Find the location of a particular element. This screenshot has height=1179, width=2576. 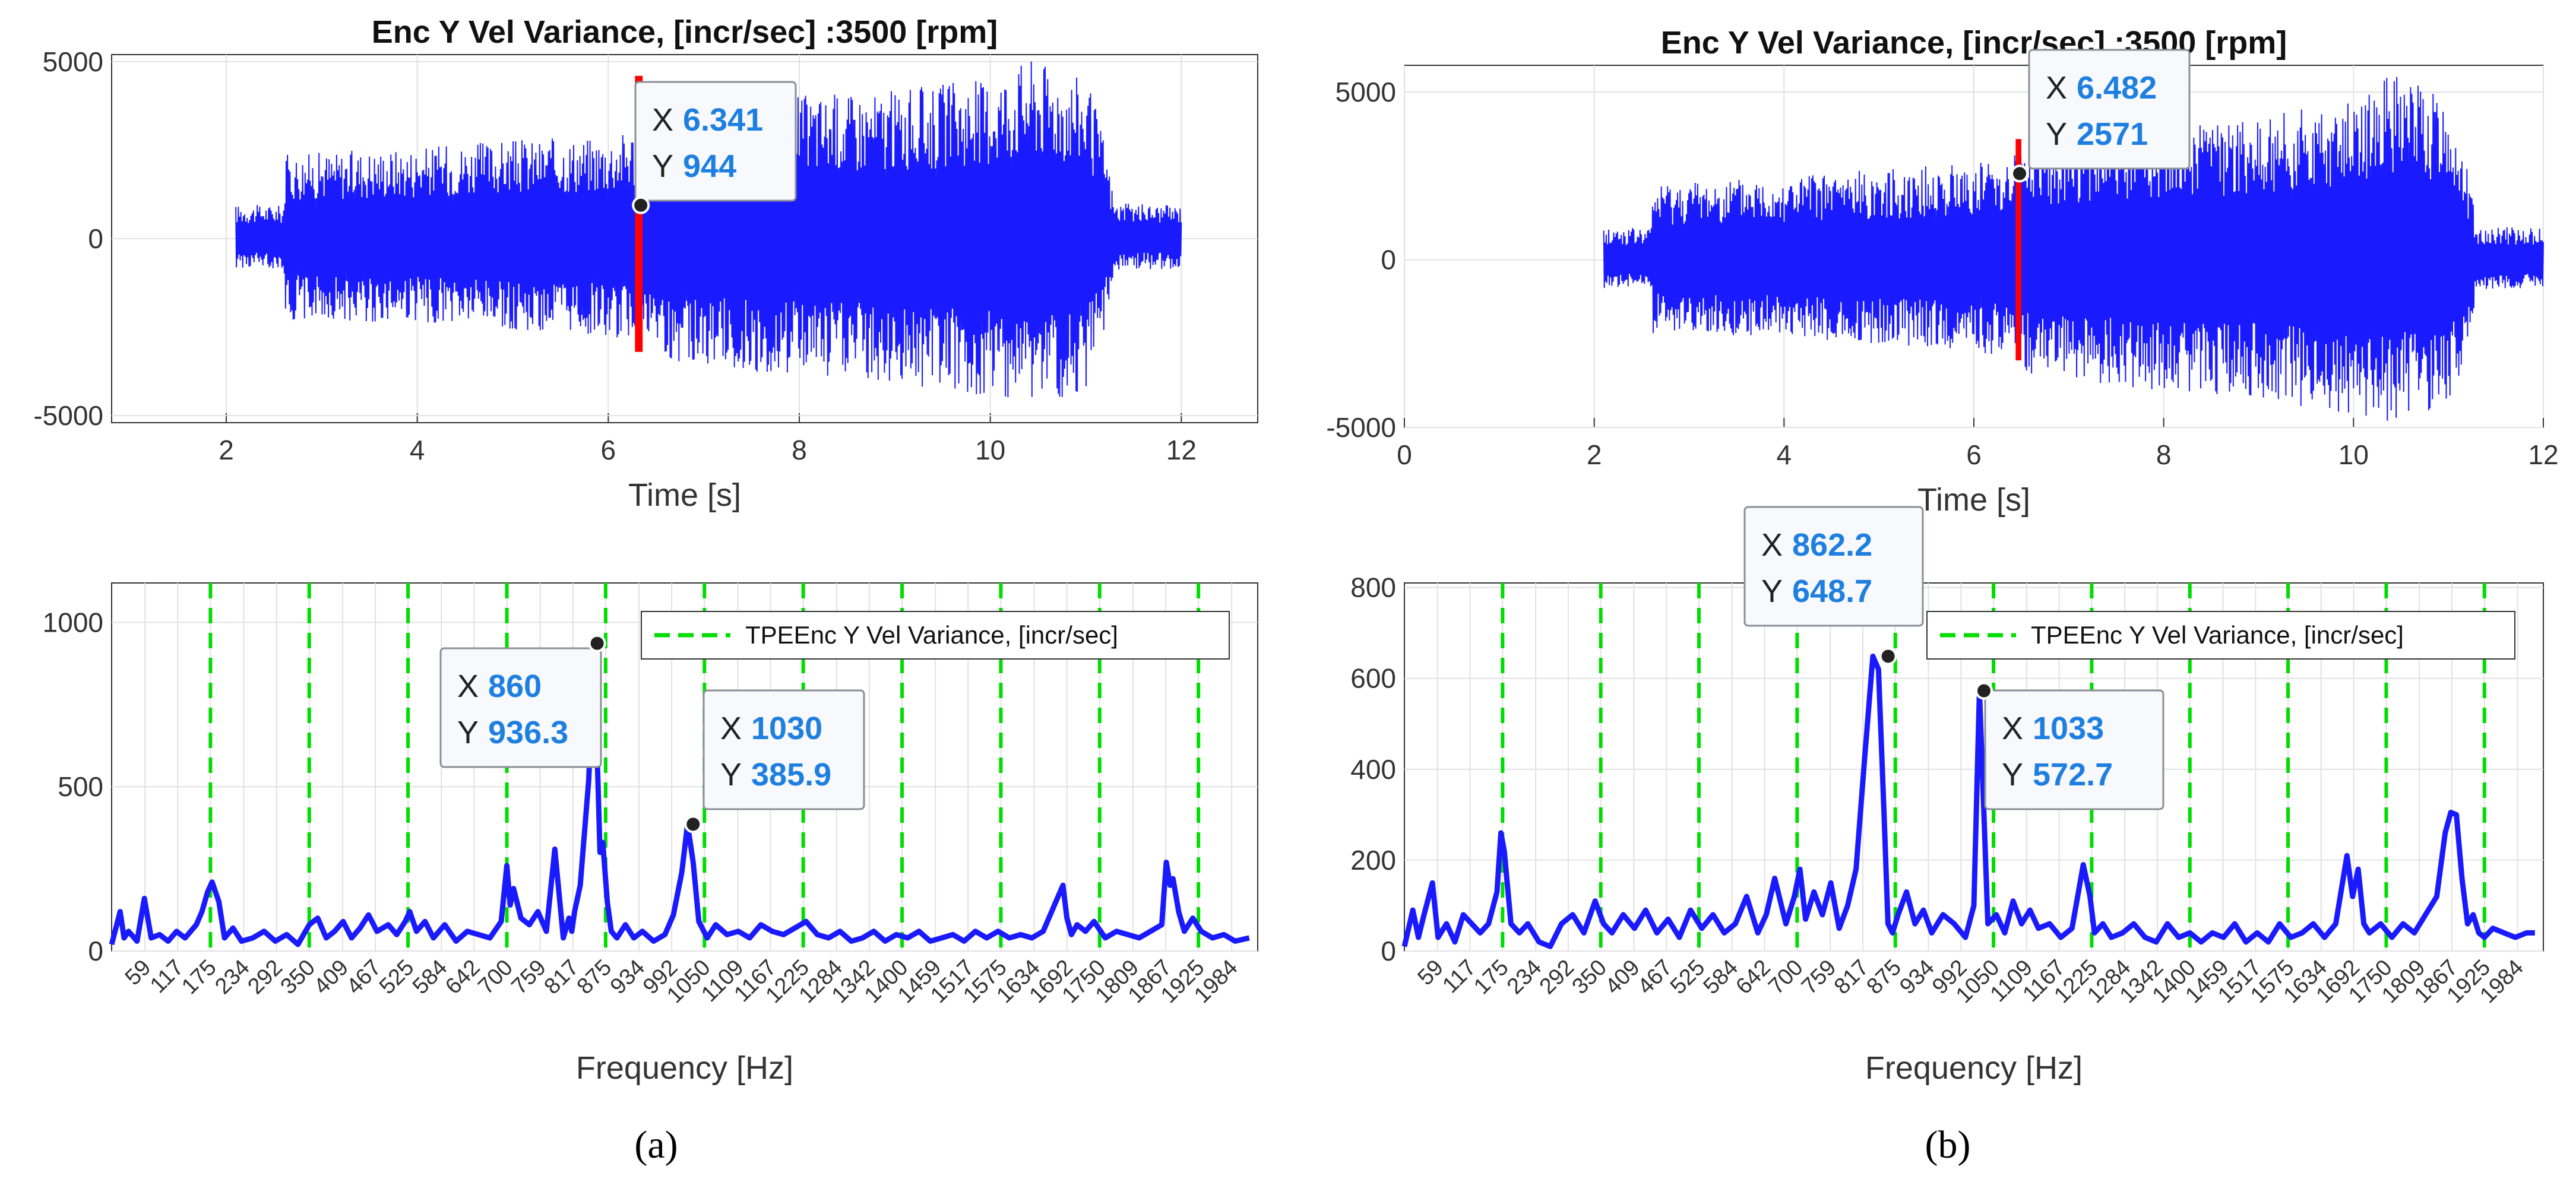

a-freq-xlabel: Frequency [Hz] is located at coordinates (684, 1068).